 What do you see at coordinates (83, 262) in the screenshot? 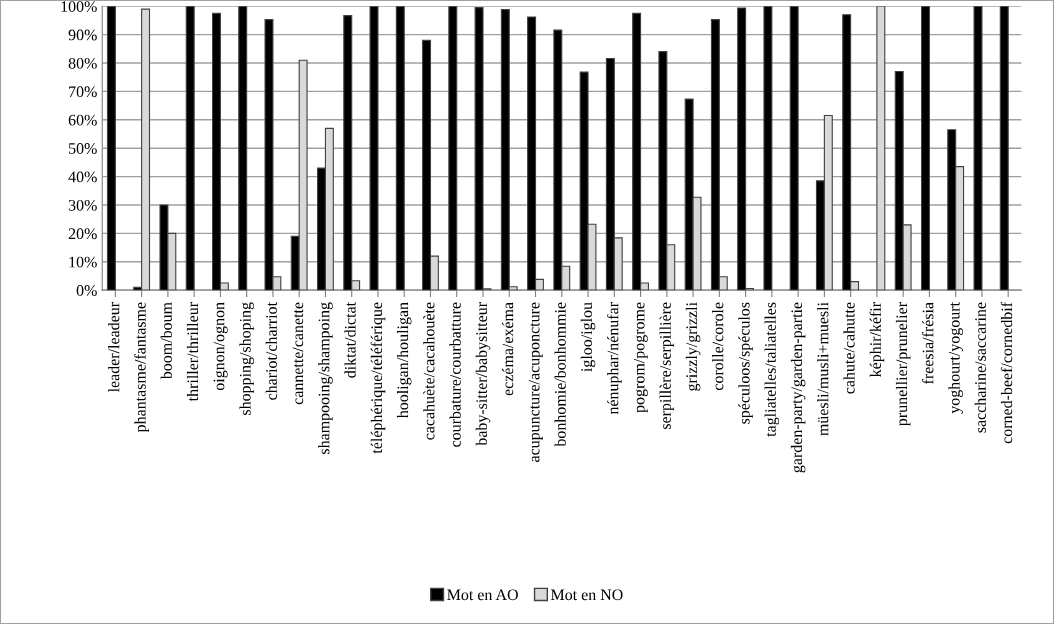
I see `y-tick-label: 10%` at bounding box center [83, 262].